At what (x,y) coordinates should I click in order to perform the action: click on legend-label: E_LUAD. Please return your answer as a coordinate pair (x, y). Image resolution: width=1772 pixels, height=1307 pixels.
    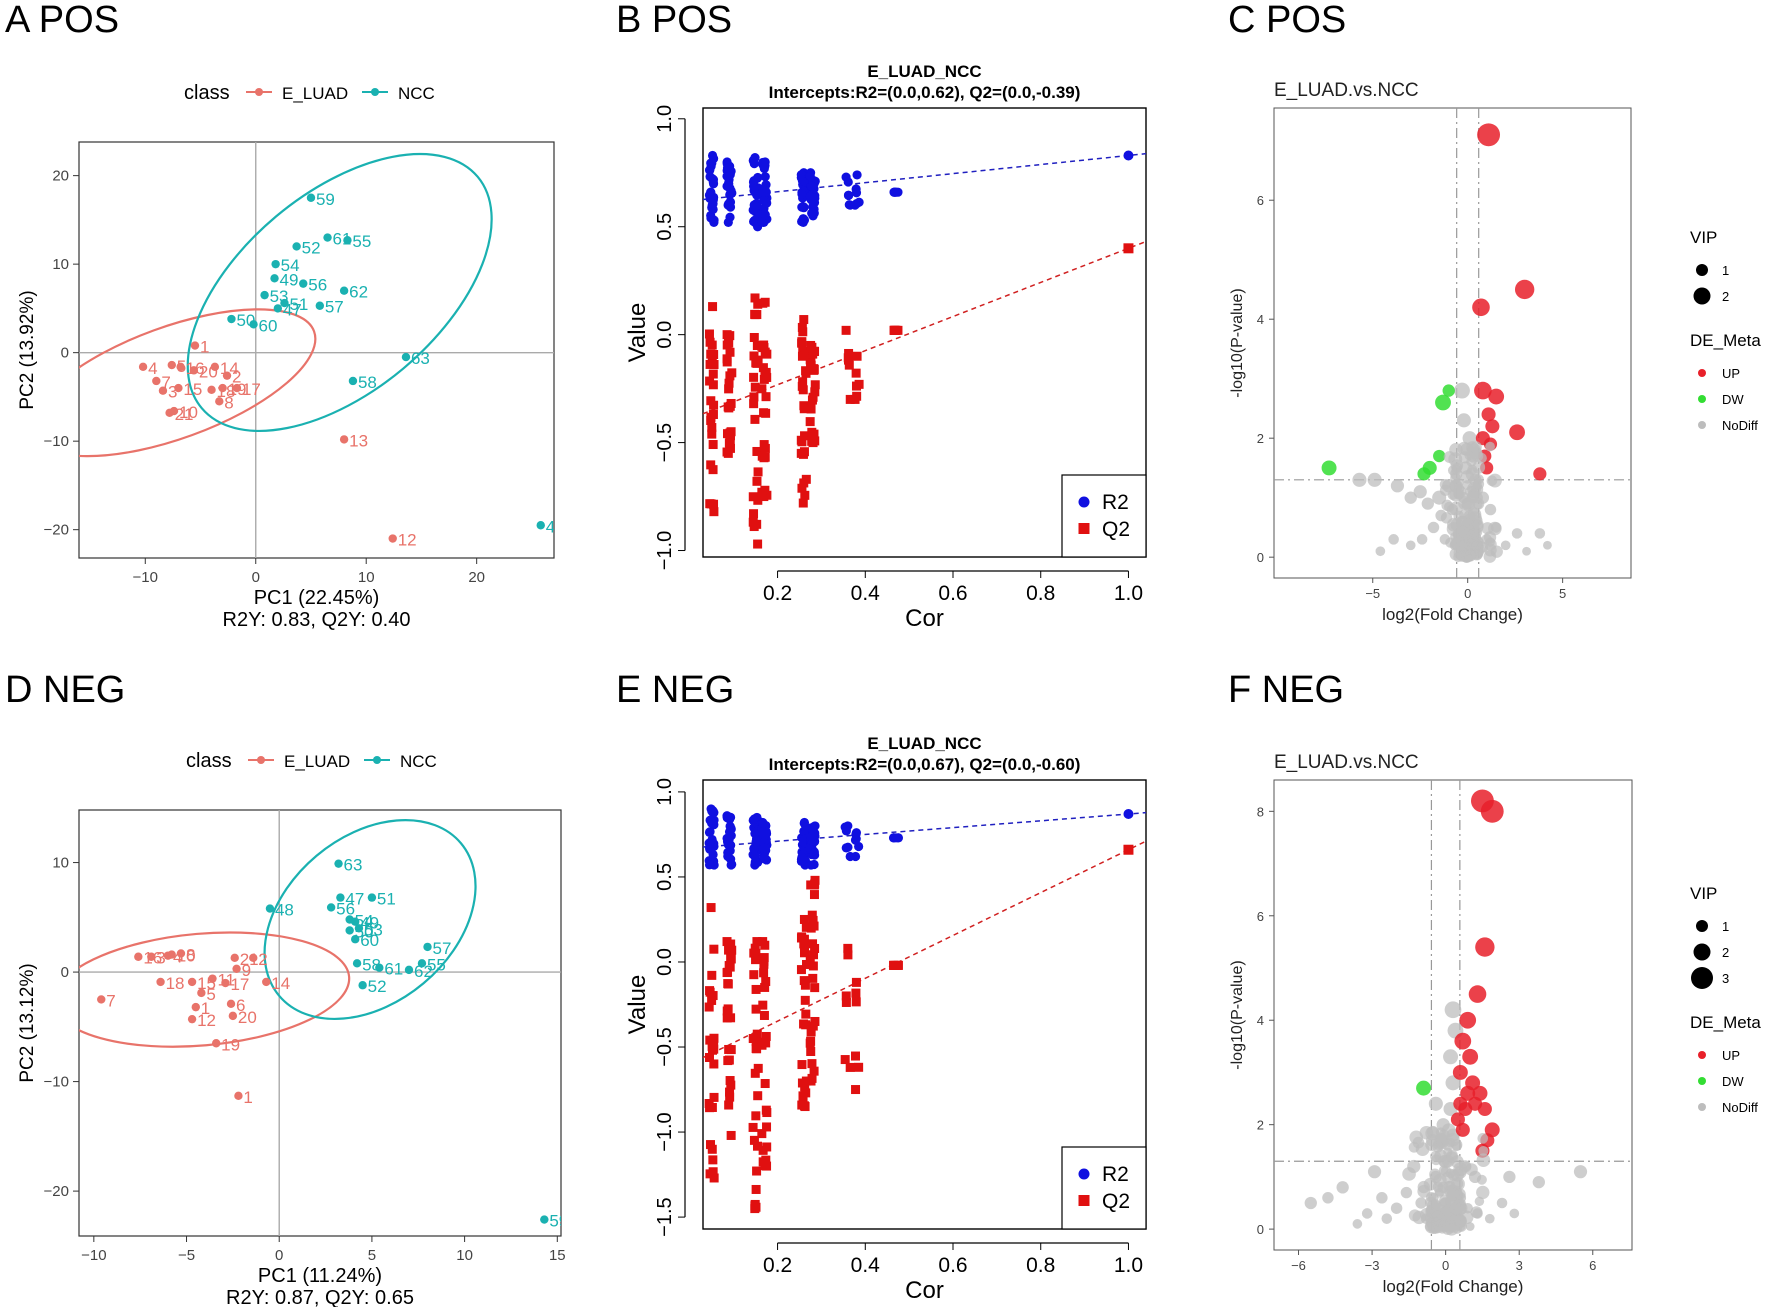
    Looking at the image, I should click on (315, 93).